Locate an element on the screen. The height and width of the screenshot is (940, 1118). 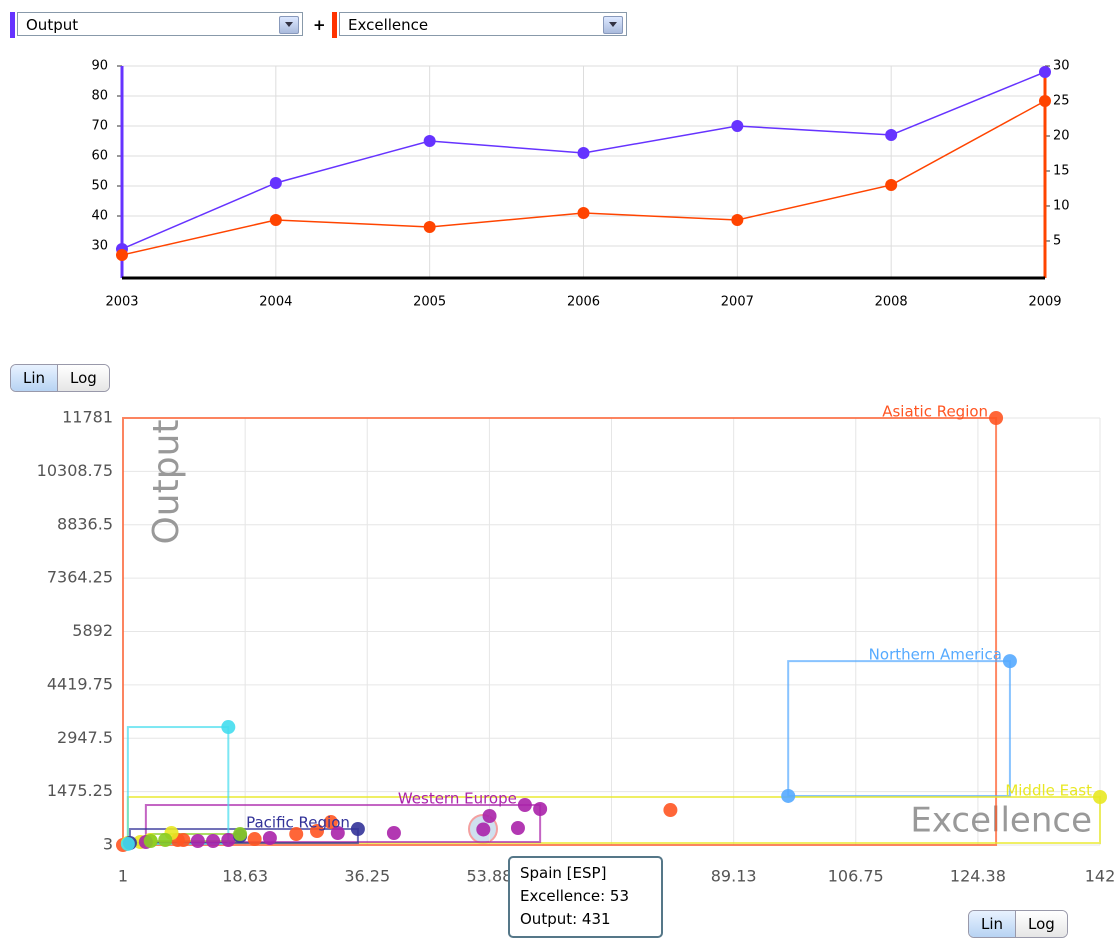
region-label: Middle East is located at coordinates (1048, 790).